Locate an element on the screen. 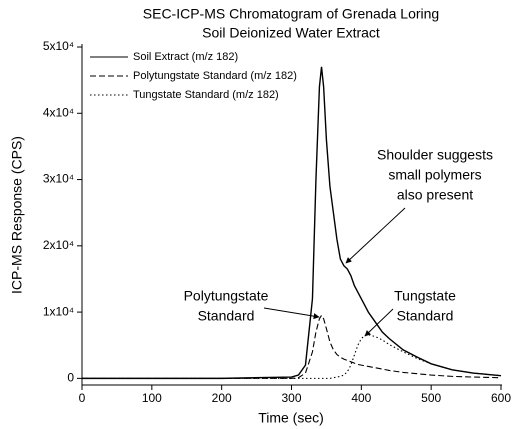 This screenshot has height=429, width=513. y-tick-label: 3x10⁴ is located at coordinates (58, 179).